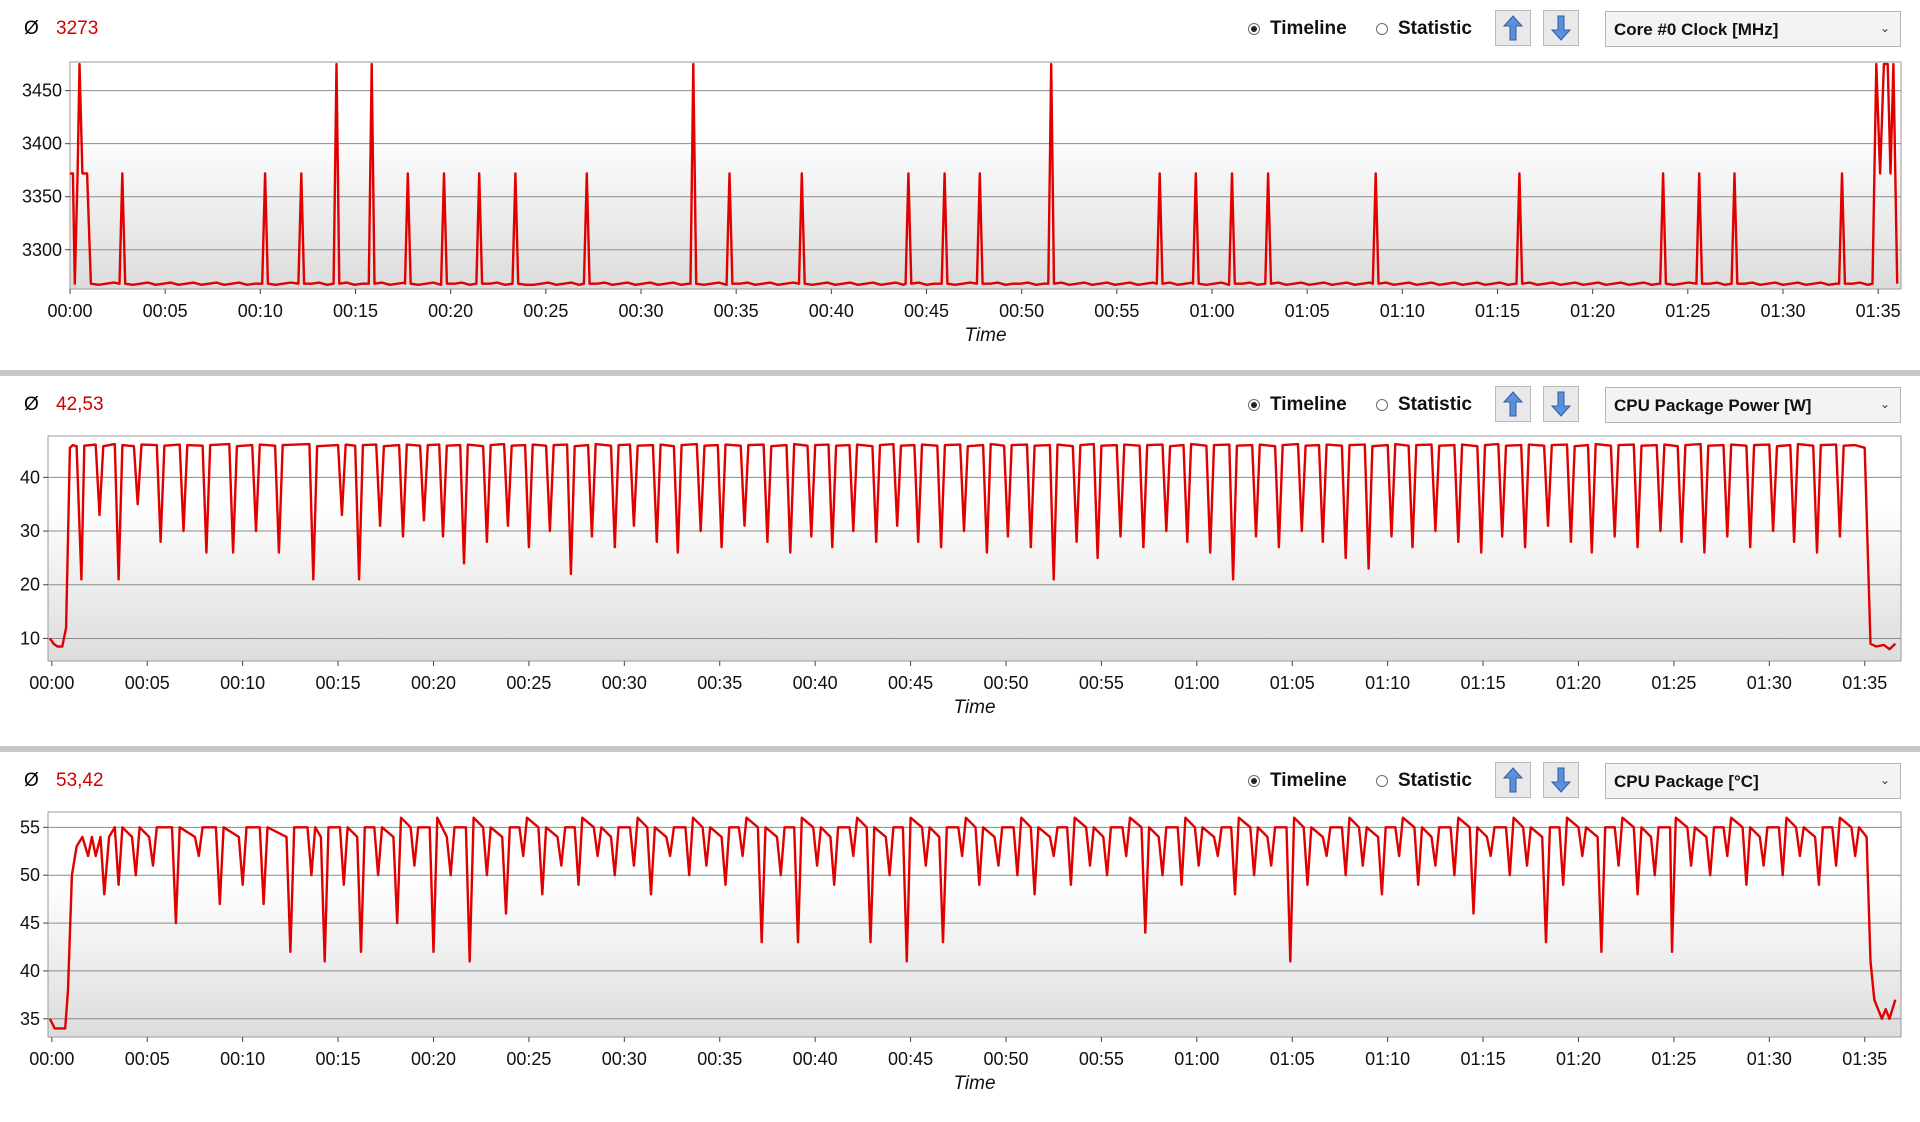  Describe the element at coordinates (528, 1059) in the screenshot. I see `x-tick-label: 00:25` at that location.